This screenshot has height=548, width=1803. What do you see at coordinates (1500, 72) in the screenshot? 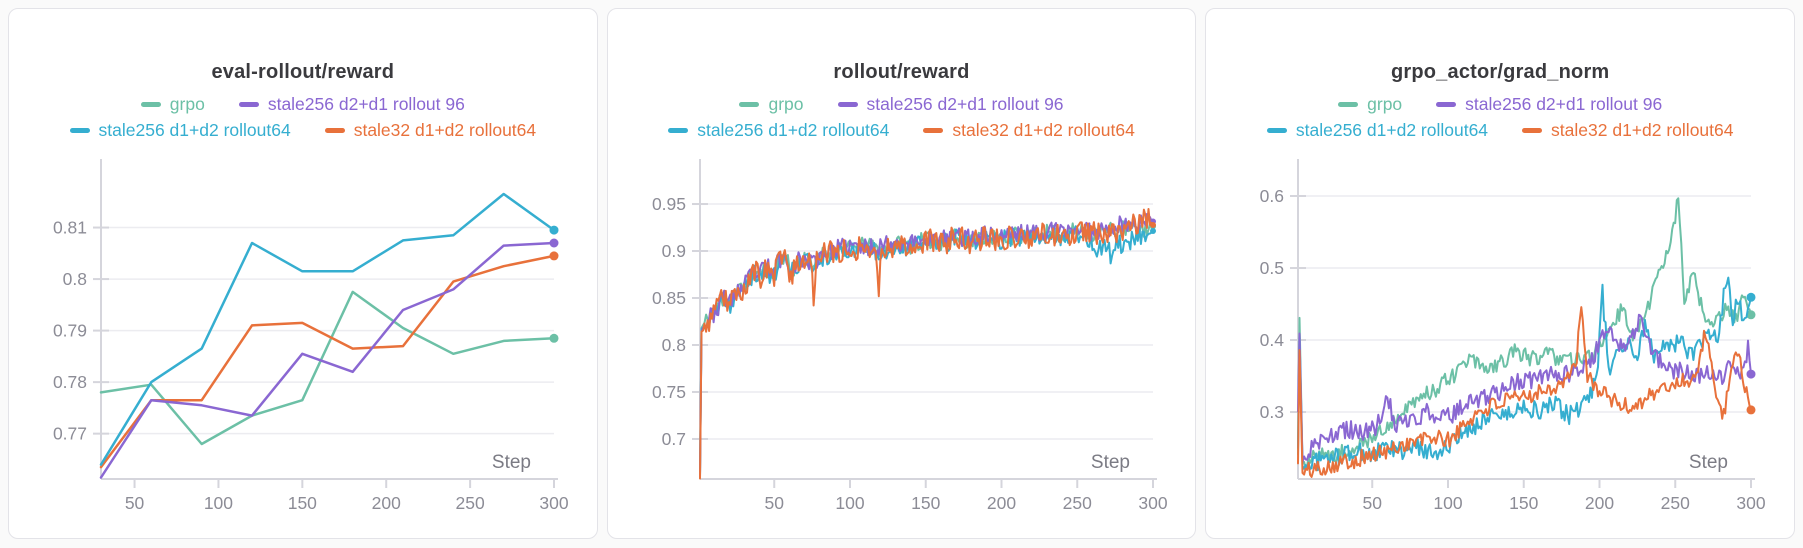
I see `chart-title: grpo_actor/grad_norm` at bounding box center [1500, 72].